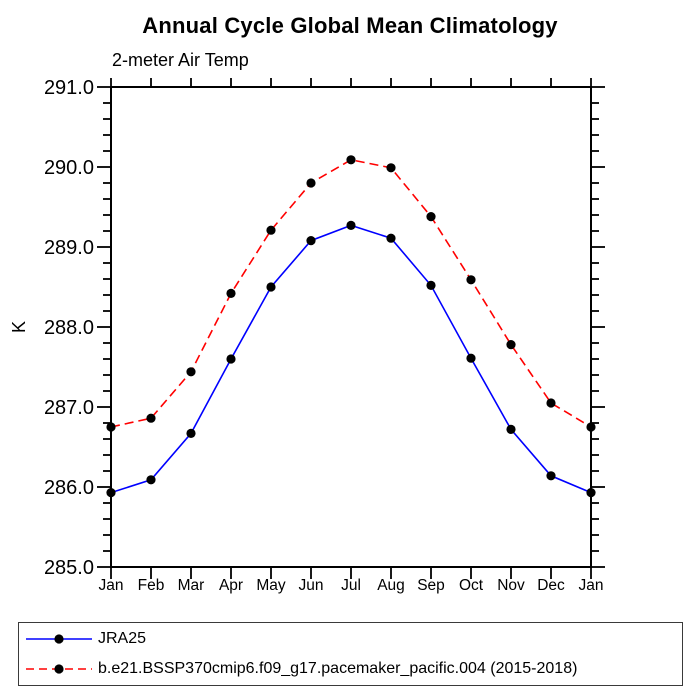  Describe the element at coordinates (511, 585) in the screenshot. I see `x-tick-label: Nov` at that location.